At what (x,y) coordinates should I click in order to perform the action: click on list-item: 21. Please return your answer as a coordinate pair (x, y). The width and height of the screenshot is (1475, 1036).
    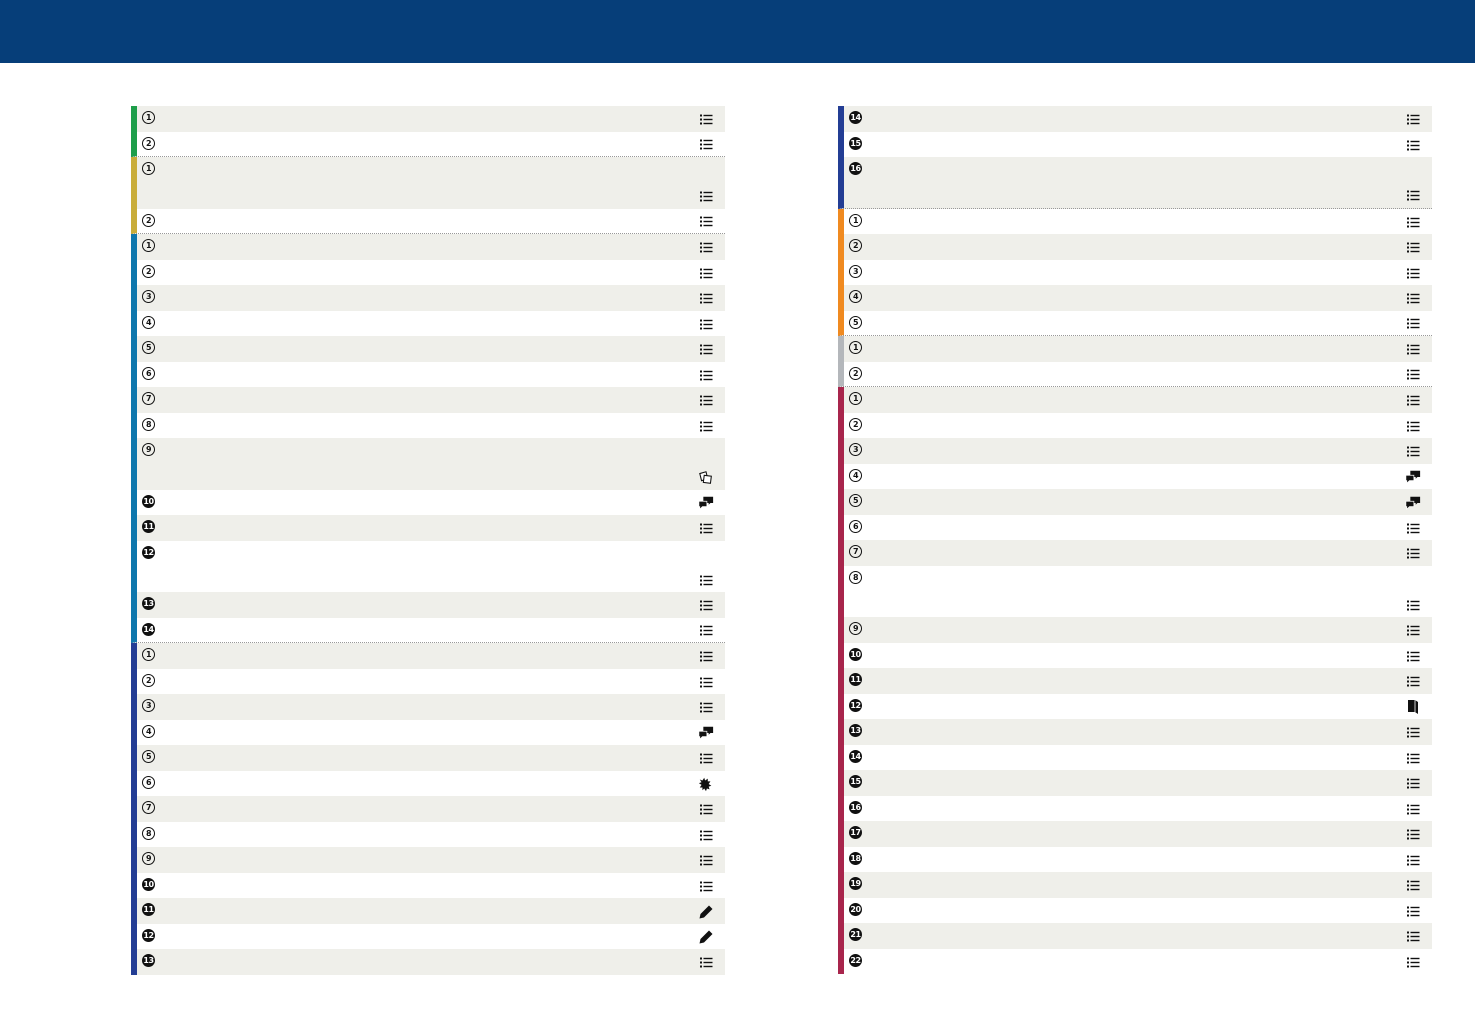
    Looking at the image, I should click on (1135, 936).